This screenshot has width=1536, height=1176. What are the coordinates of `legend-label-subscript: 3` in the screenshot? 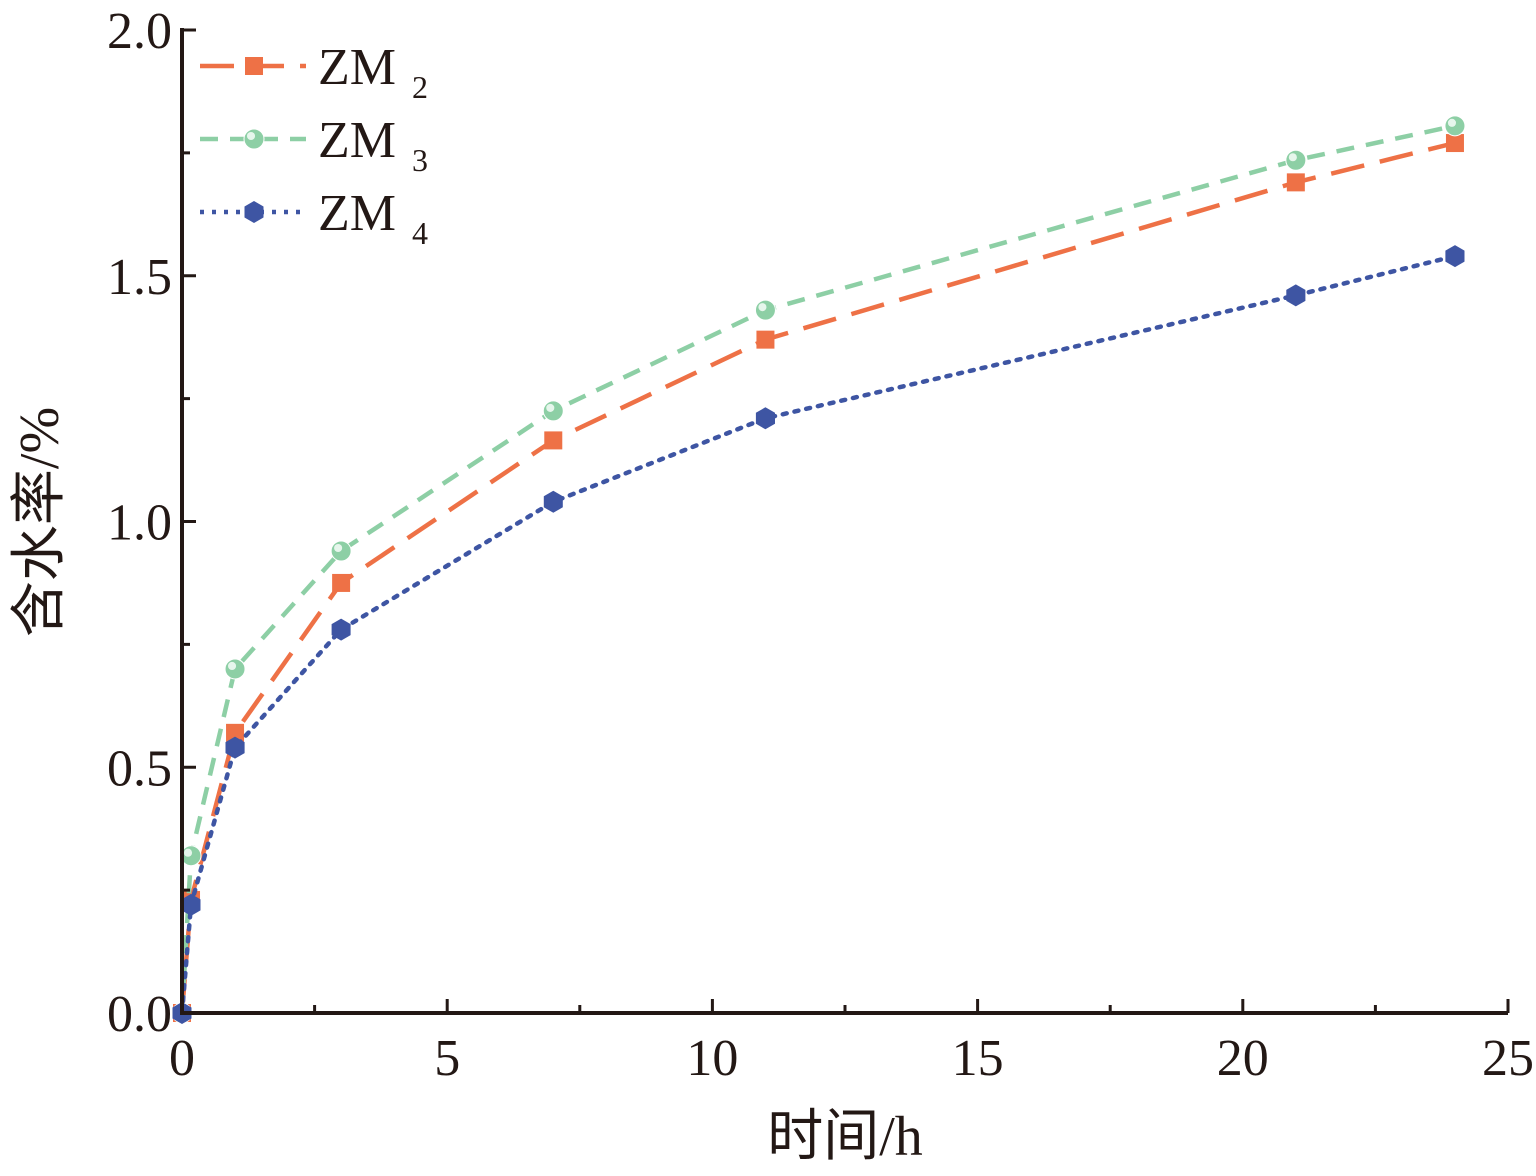 It's located at (420, 160).